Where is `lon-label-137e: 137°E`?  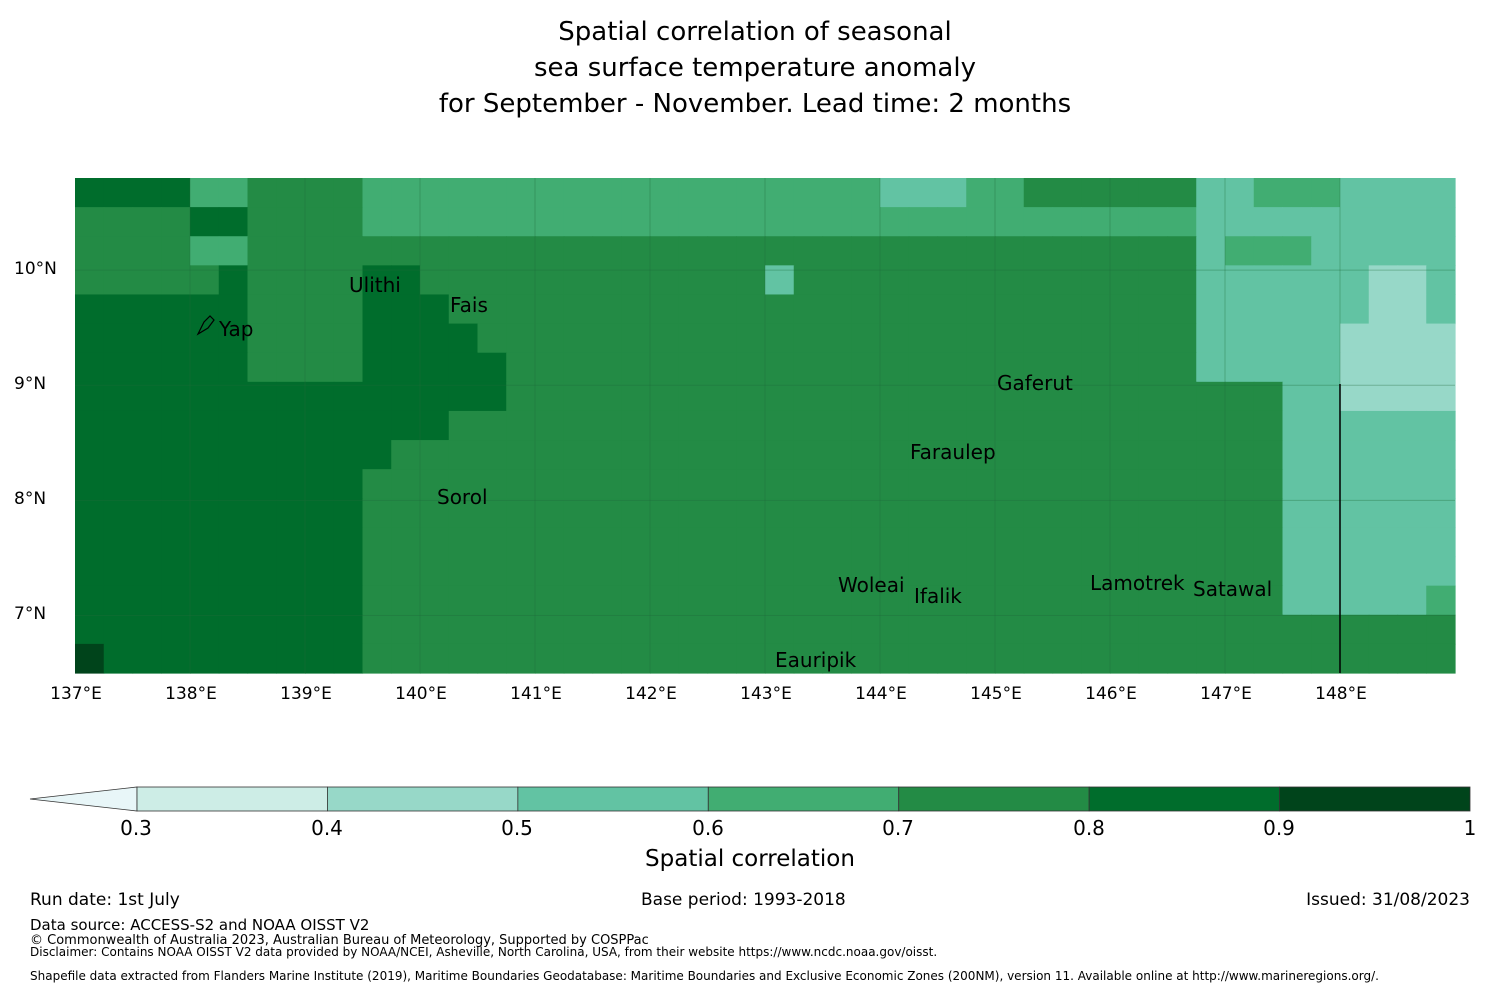
lon-label-137e: 137°E is located at coordinates (76, 694).